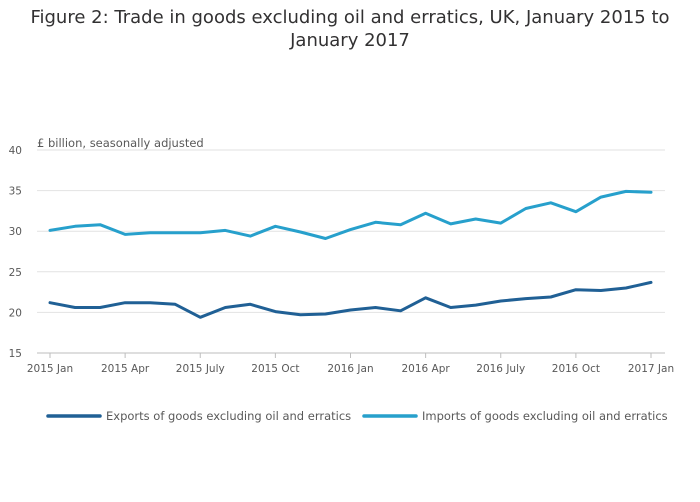  Describe the element at coordinates (50, 369) in the screenshot. I see `x-tick-label: 2015 Jan` at that location.